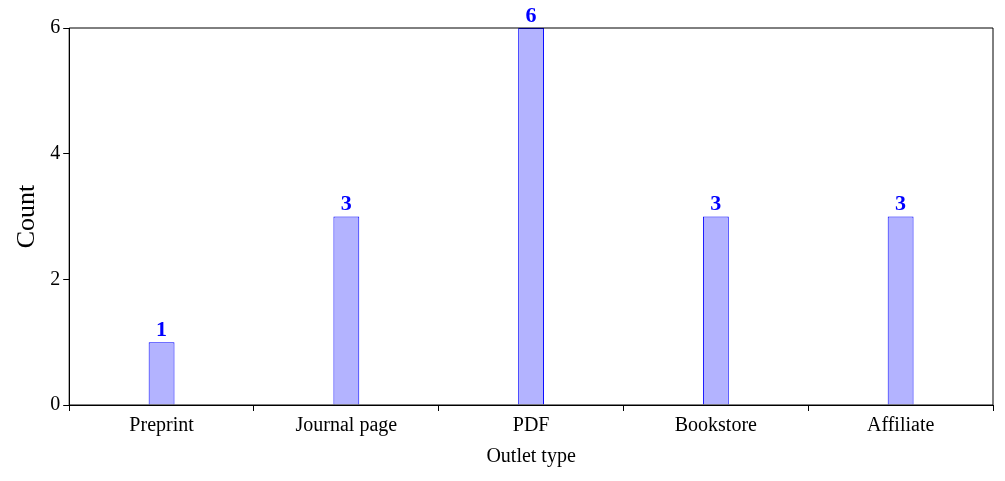  I want to click on x-tick-label: Bookstore, so click(716, 424).